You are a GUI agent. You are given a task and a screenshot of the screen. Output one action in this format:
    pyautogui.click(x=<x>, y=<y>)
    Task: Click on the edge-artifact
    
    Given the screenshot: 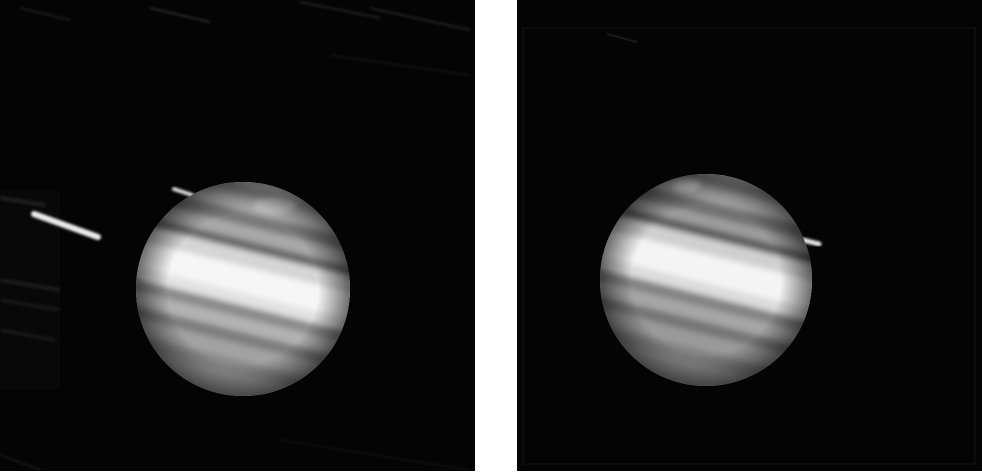 What is the action you would take?
    pyautogui.click(x=30, y=290)
    